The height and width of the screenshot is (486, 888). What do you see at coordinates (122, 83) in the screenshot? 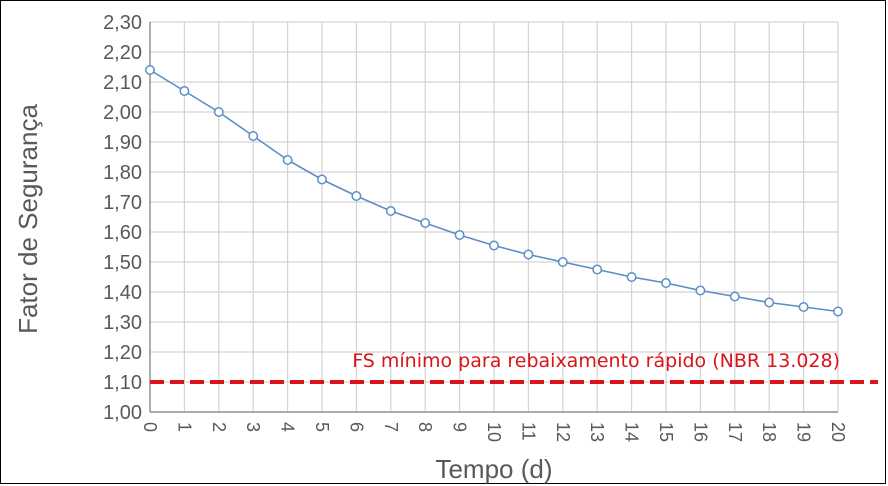
I see `y-tick-label-11: 2,10` at bounding box center [122, 83].